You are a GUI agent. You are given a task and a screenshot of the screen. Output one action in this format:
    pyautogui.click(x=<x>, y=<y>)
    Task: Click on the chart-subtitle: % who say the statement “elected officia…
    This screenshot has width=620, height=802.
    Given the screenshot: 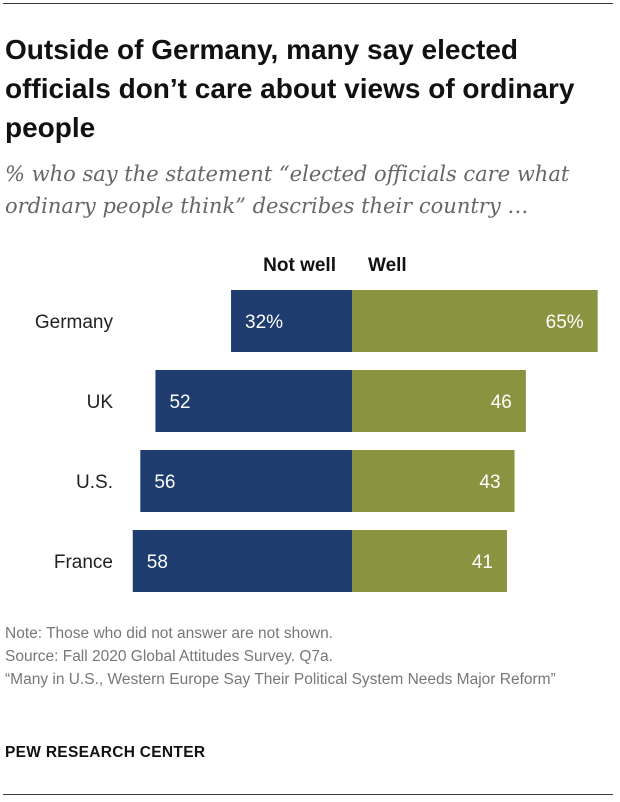 What is the action you would take?
    pyautogui.click(x=287, y=190)
    